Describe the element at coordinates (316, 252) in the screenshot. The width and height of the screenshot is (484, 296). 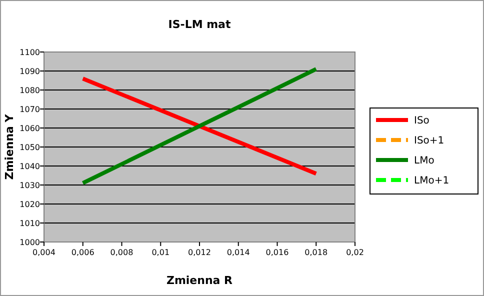
I see `x-tick-label: 0,018` at that location.